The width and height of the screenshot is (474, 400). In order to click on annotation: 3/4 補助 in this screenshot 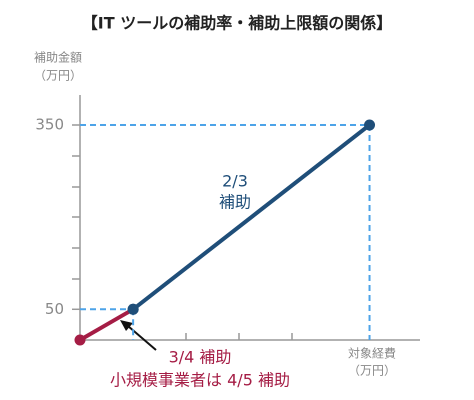, I will do `click(200, 357)`.